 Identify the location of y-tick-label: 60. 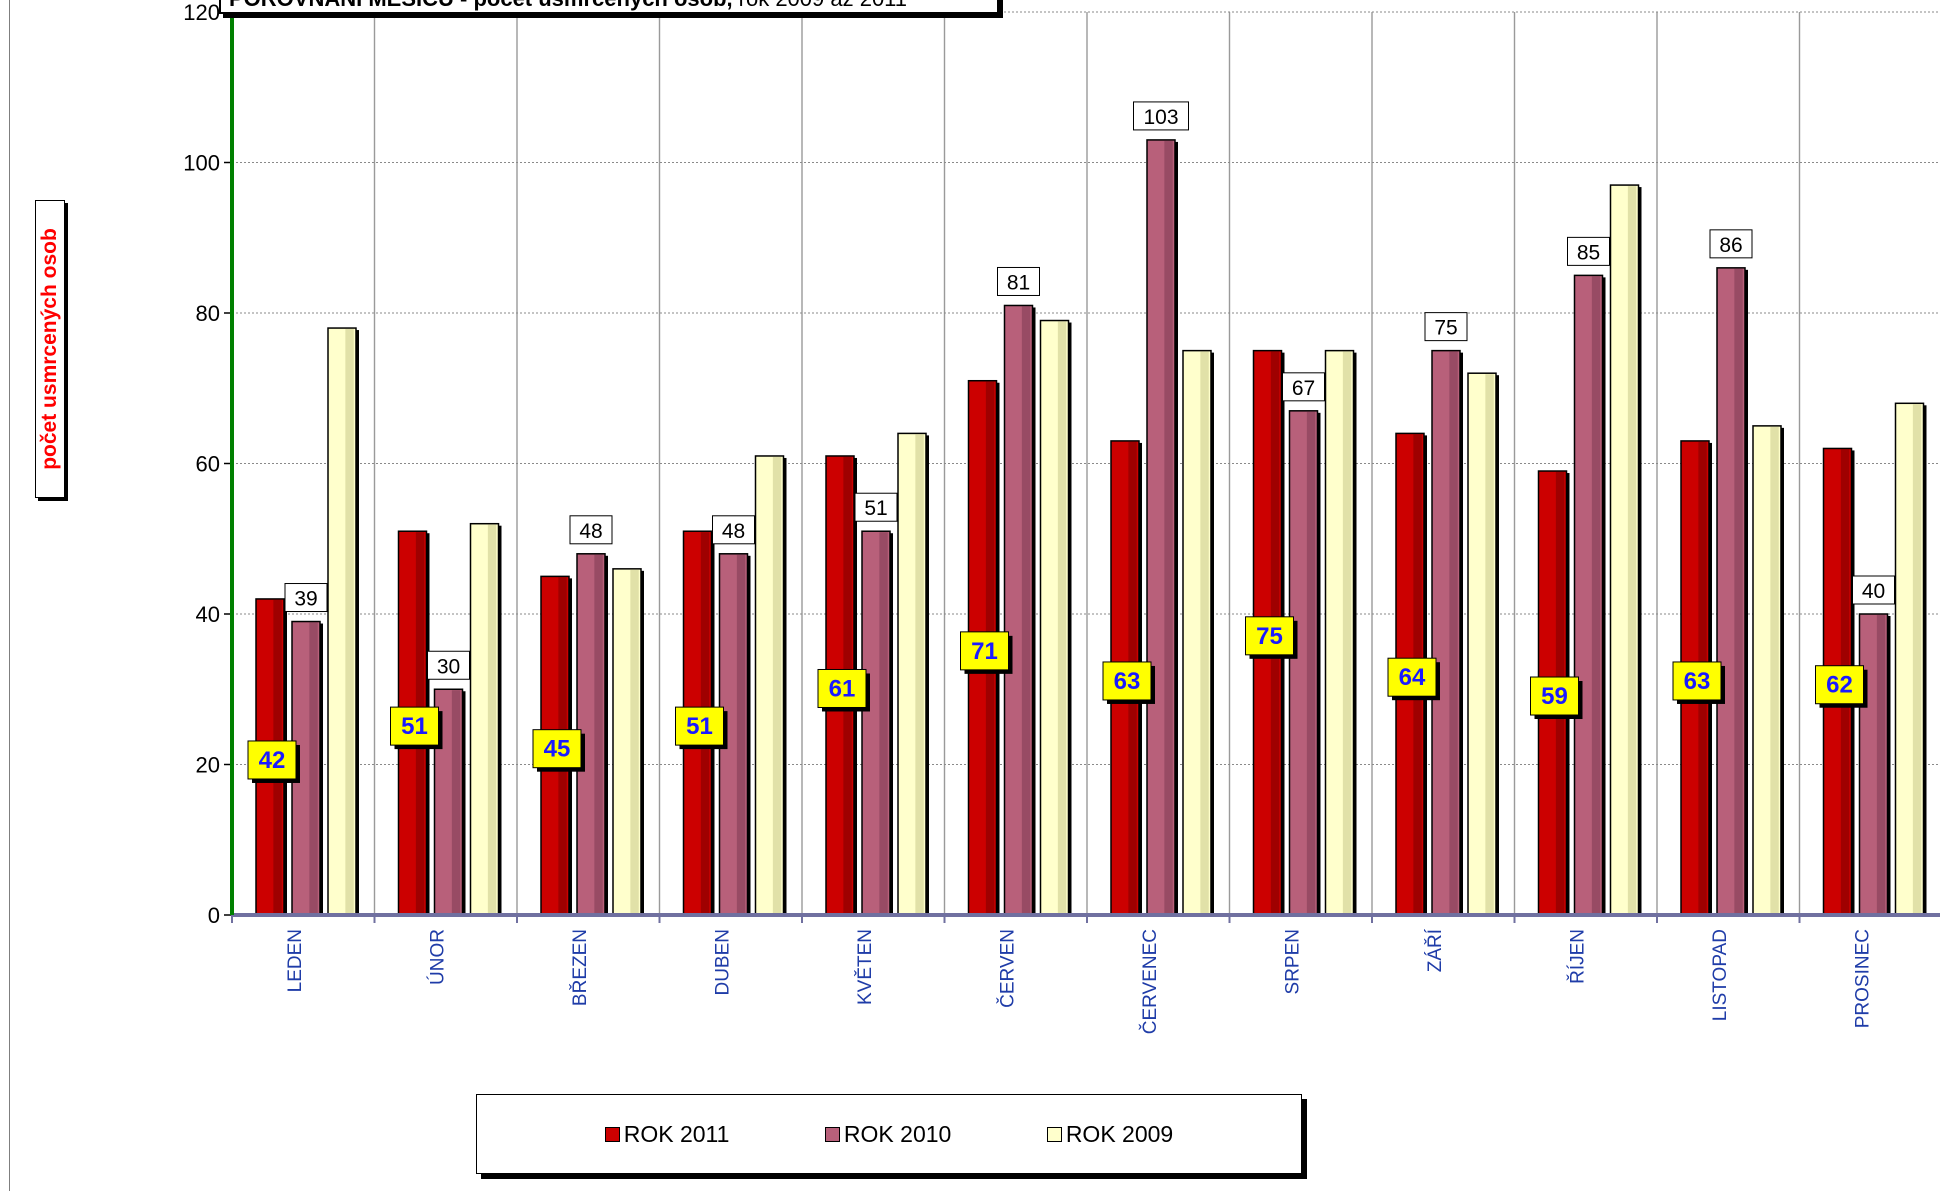
(208, 464).